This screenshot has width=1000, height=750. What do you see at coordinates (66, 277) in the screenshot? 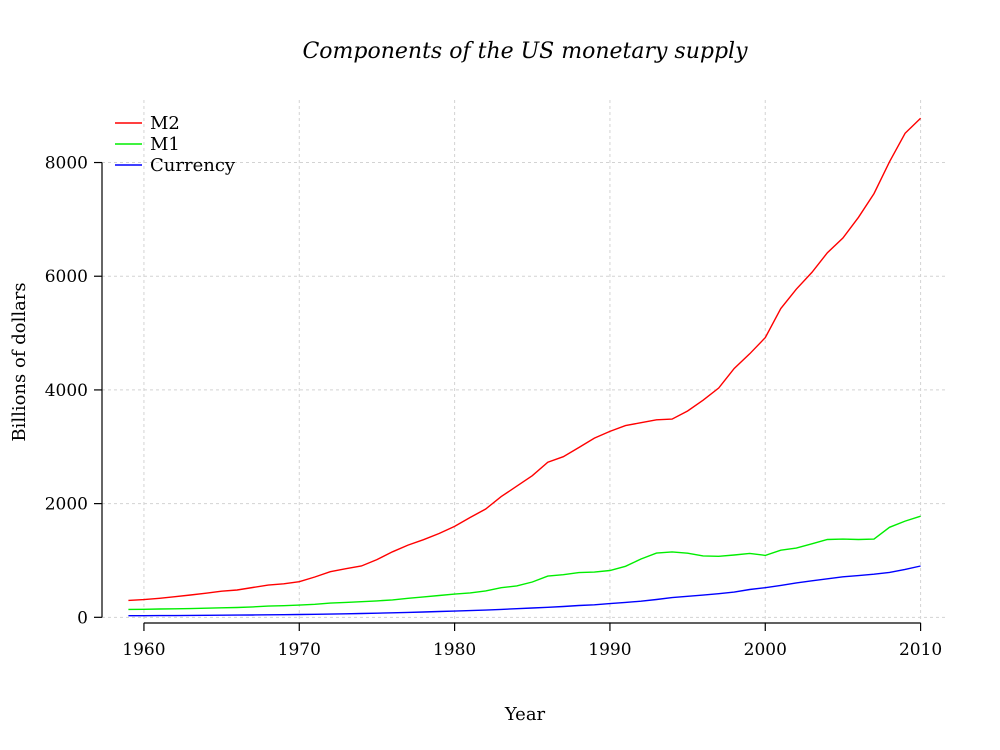
I see `y-tick-label: 6000` at bounding box center [66, 277].